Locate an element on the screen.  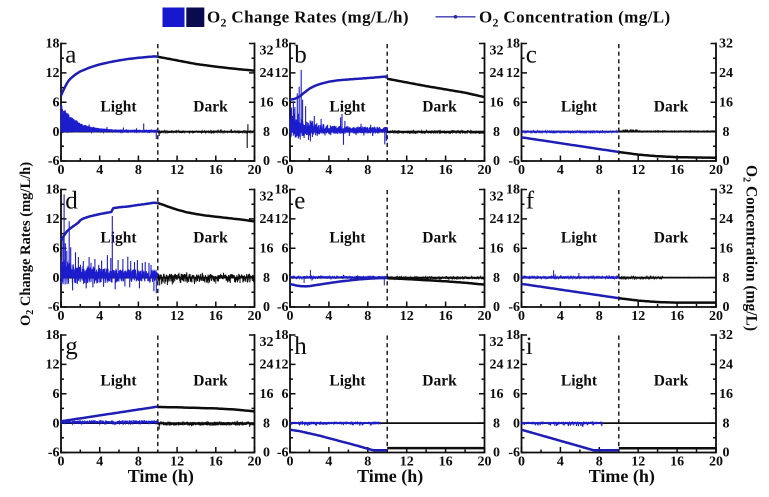
svg-text: e is located at coordinates (299, 201).